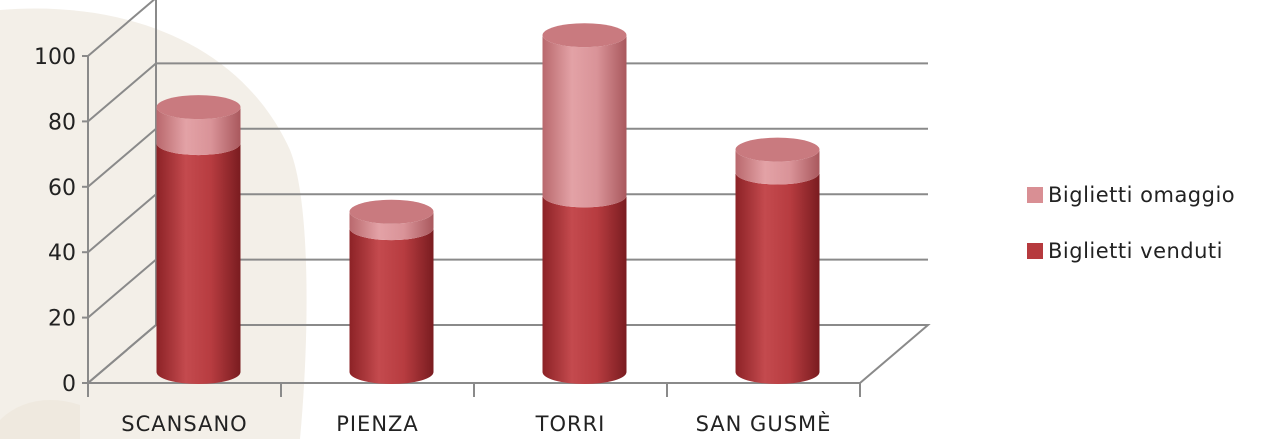 The image size is (1263, 439). I want to click on x-tick-label: PIENZA, so click(377, 424).